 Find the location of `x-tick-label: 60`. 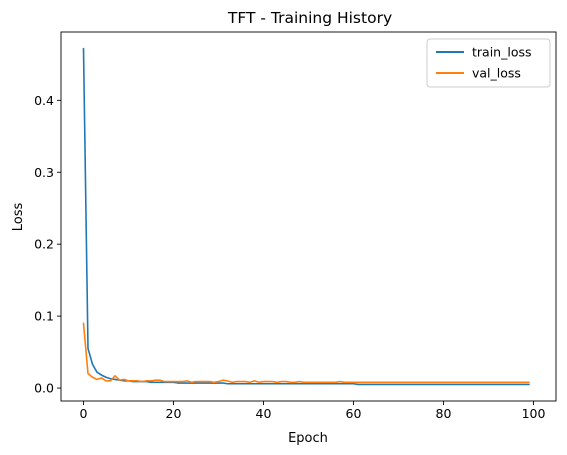

x-tick-label: 60 is located at coordinates (354, 413).